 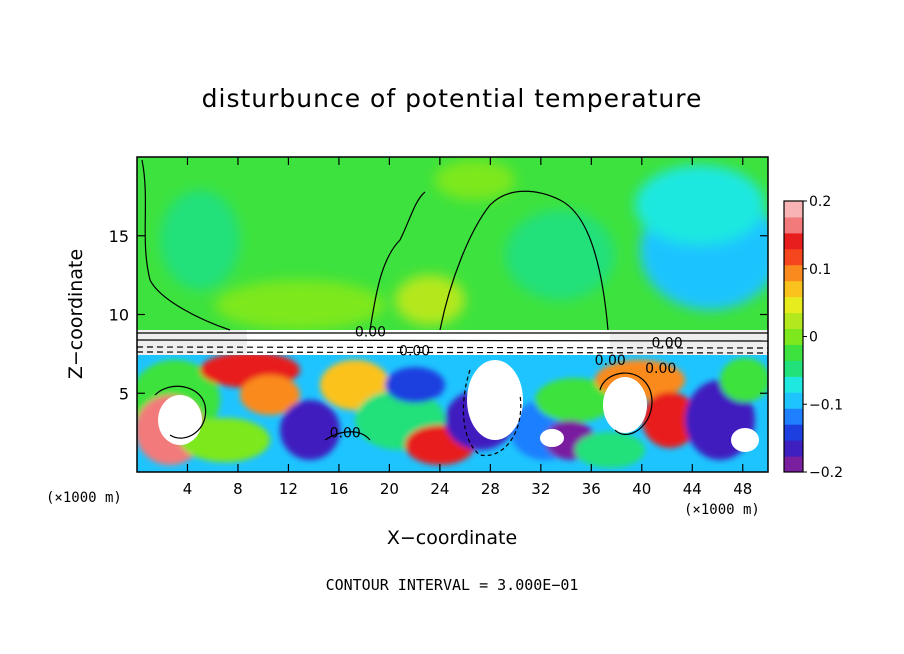 I want to click on colorbar-tick-label: 0.1, so click(x=820, y=270).